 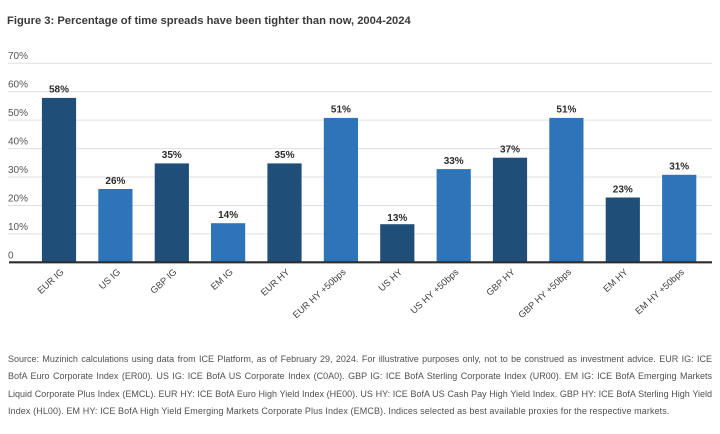 What do you see at coordinates (18, 227) in the screenshot?
I see `svg-text: 10%` at bounding box center [18, 227].